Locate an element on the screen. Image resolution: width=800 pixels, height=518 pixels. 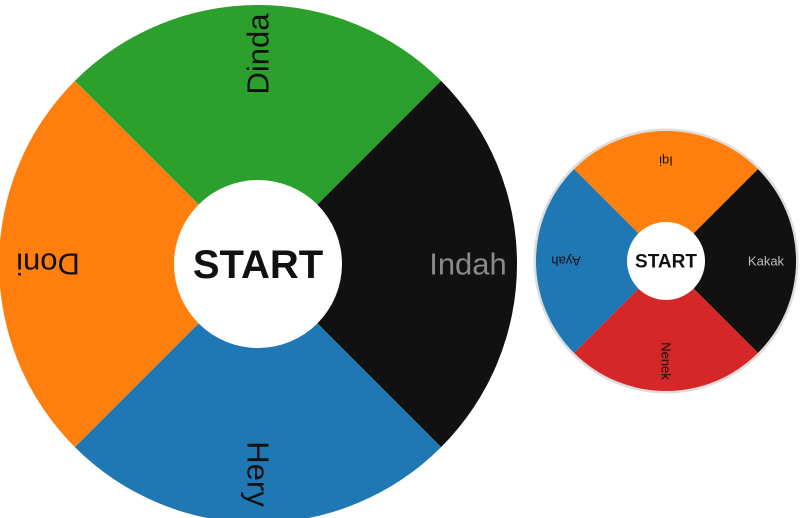
start-button-large: START is located at coordinates (258, 264).